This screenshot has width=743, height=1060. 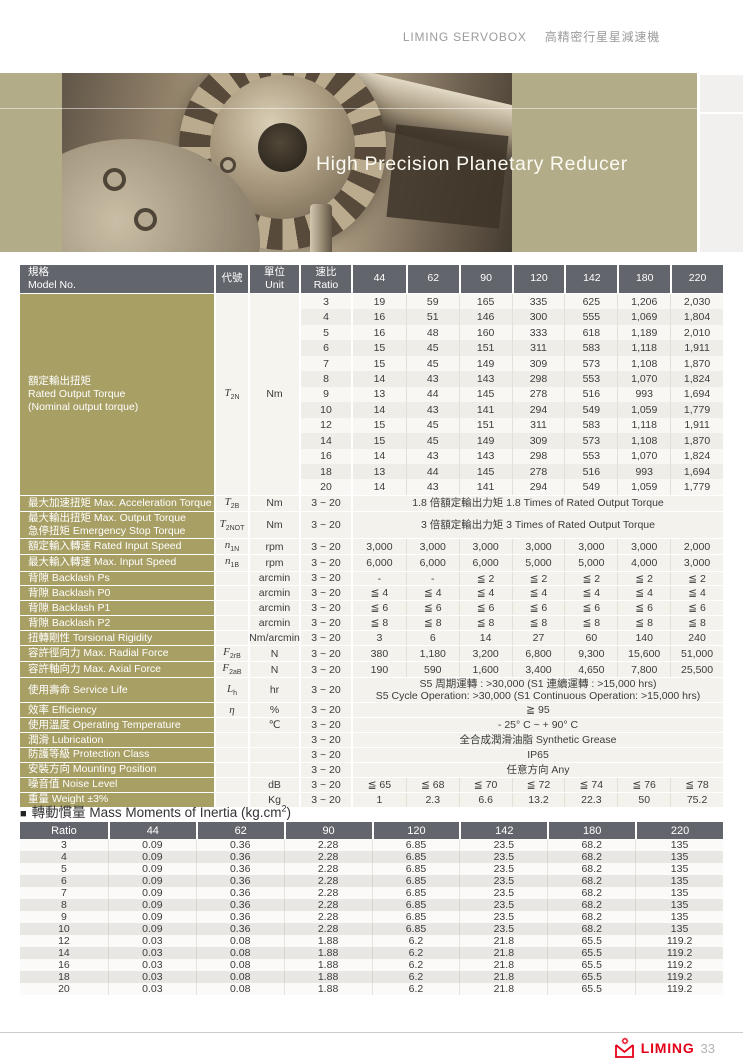 What do you see at coordinates (696, 302) in the screenshot?
I see `value-cell: 2,030` at bounding box center [696, 302].